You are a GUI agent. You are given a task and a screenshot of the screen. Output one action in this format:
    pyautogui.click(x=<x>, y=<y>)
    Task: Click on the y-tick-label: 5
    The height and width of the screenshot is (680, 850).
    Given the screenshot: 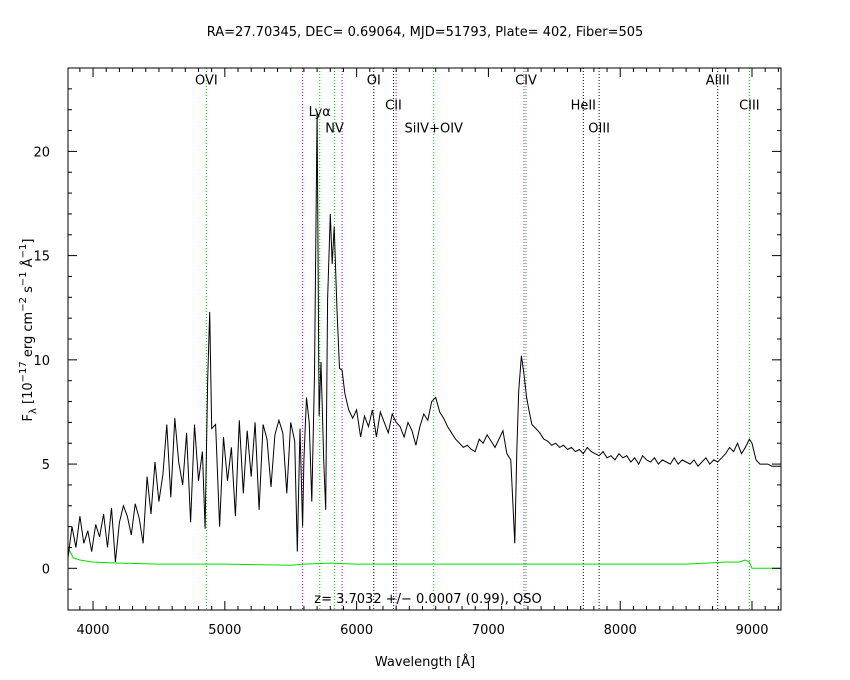 What is the action you would take?
    pyautogui.click(x=46, y=465)
    